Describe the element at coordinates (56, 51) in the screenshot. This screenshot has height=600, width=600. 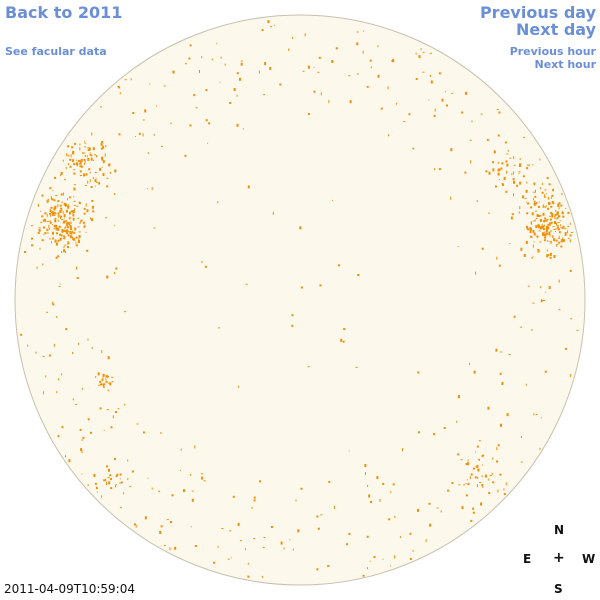
I see `see-facular-data-link: See facular data` at that location.